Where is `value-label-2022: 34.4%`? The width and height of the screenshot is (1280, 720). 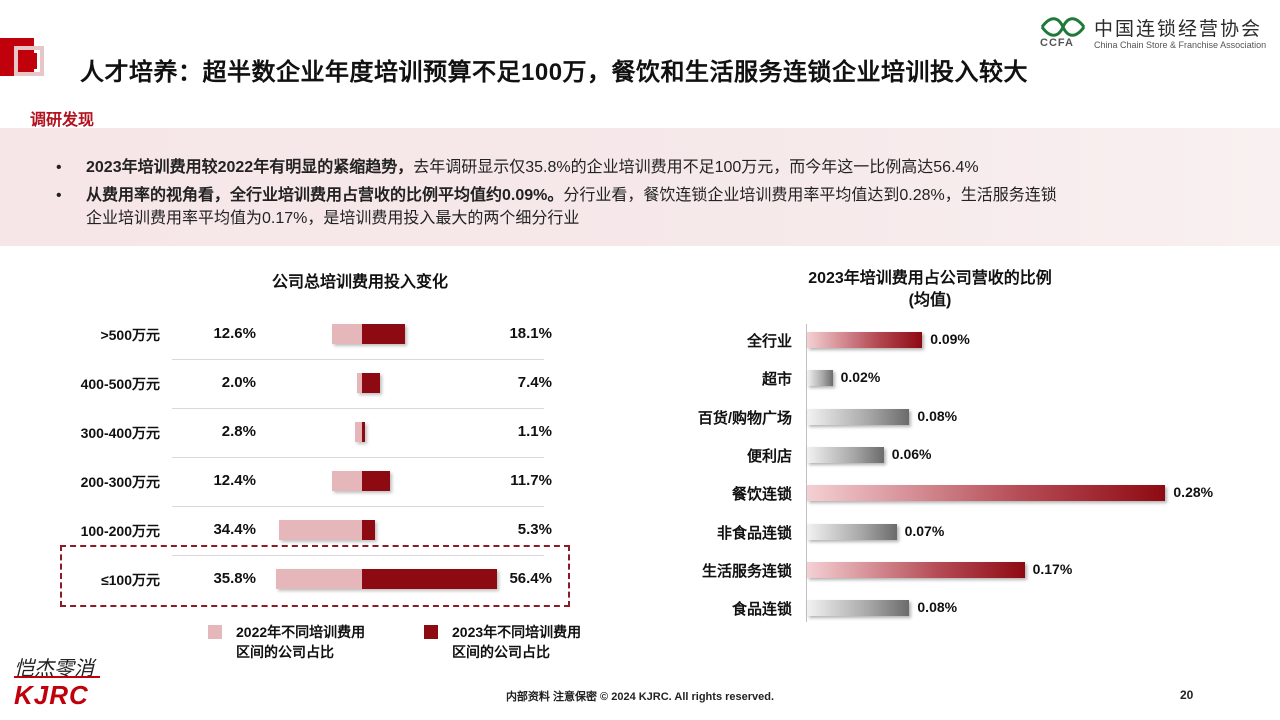
value-label-2022: 34.4% is located at coordinates (234, 529).